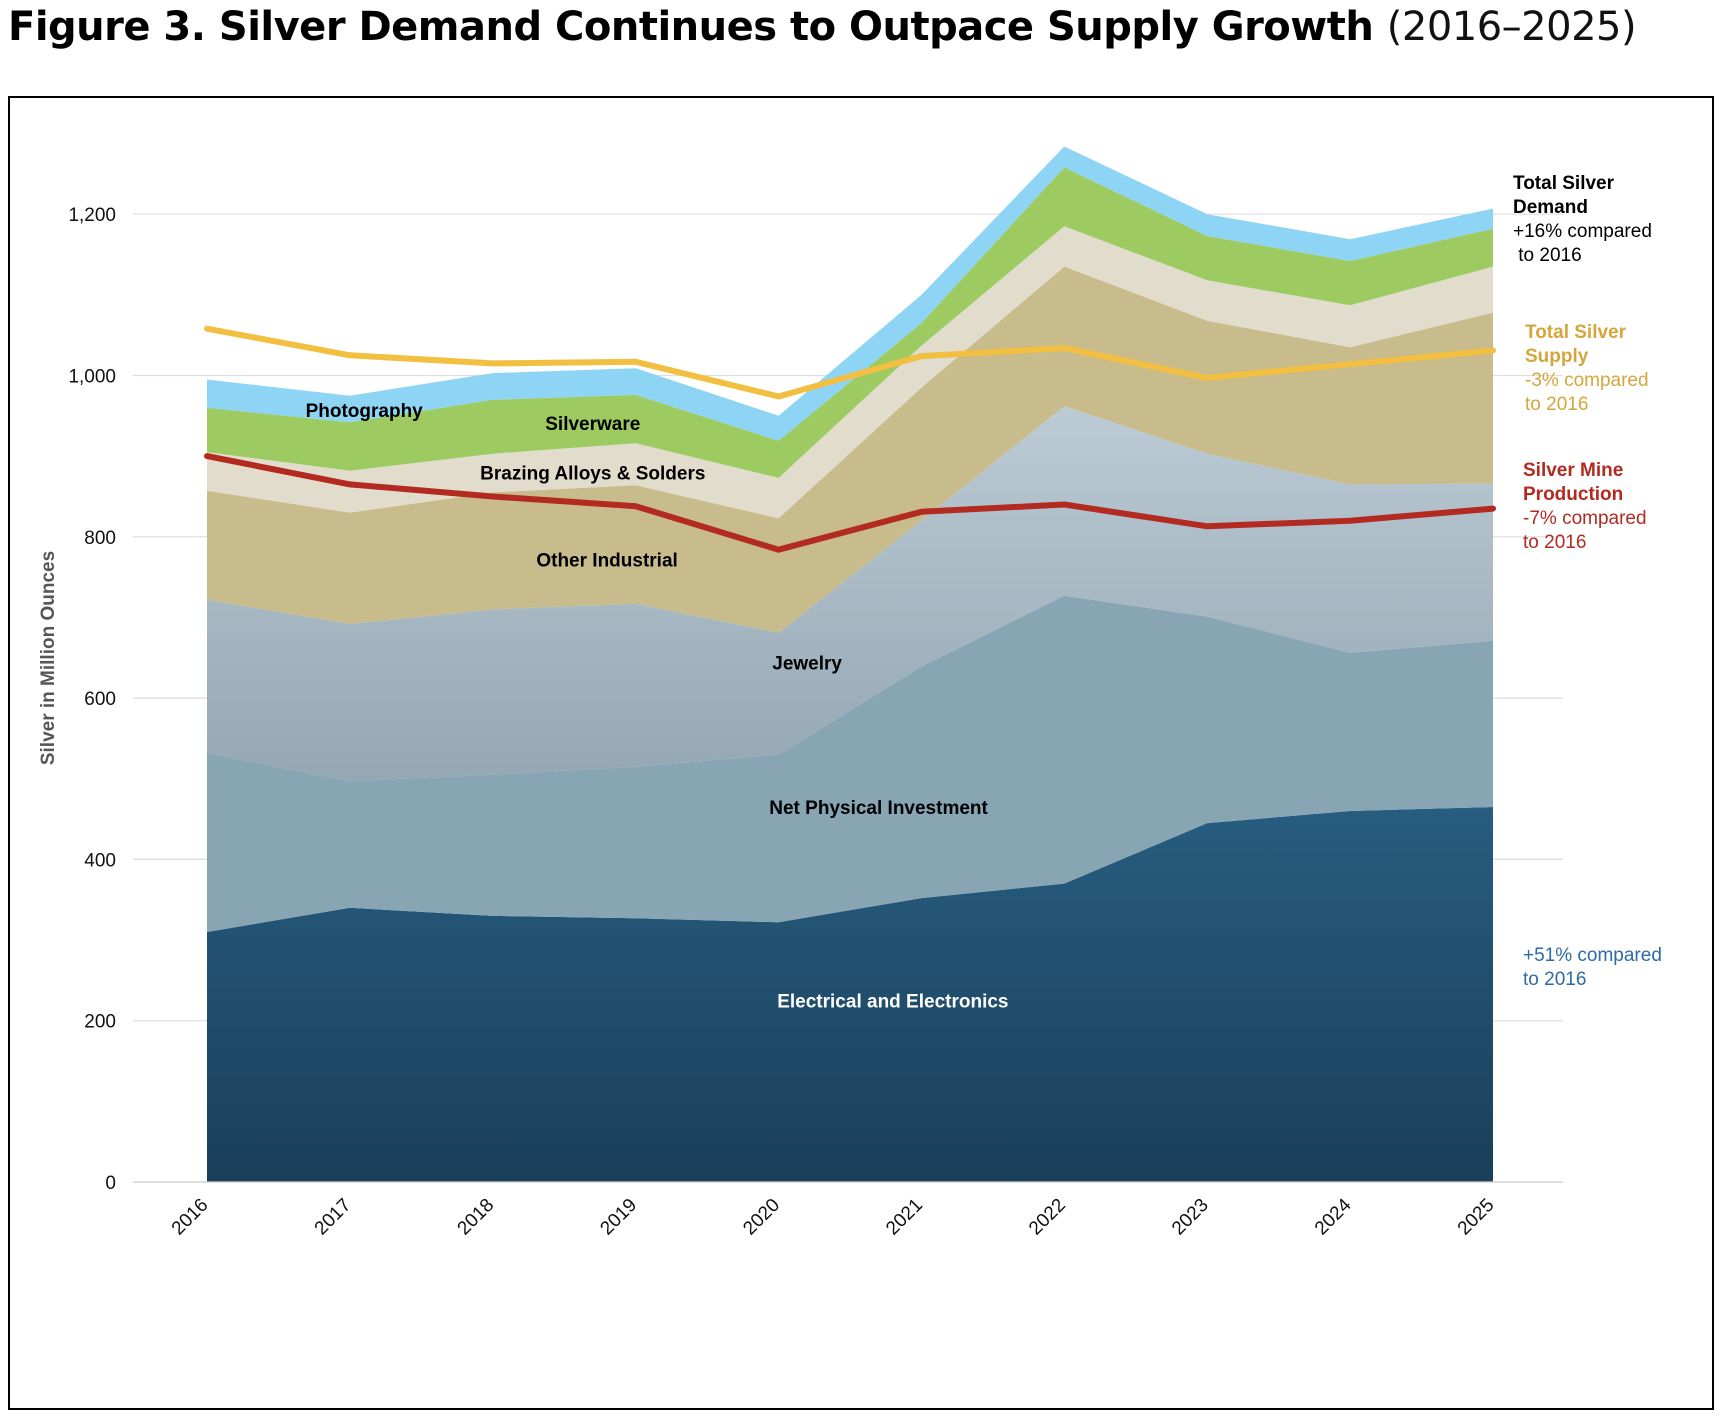 The height and width of the screenshot is (1416, 1722). I want to click on y-tick-label-200: 200, so click(100, 1022).